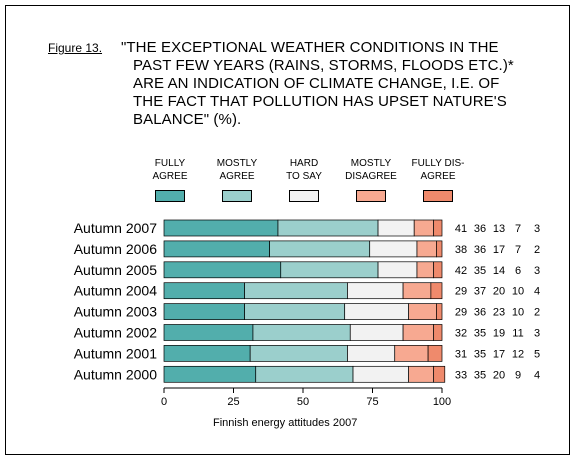  What do you see at coordinates (170, 163) in the screenshot?
I see `legend-label-line1: FULLY` at bounding box center [170, 163].